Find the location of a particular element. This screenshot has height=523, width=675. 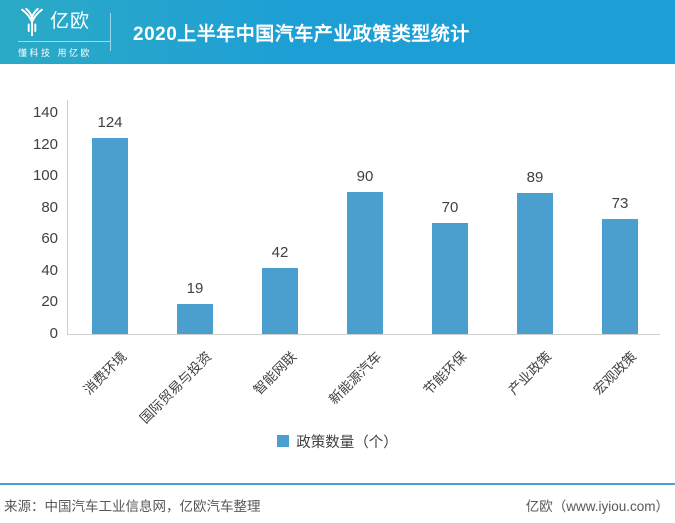

category-label: 产业政策 is located at coordinates (530, 373).